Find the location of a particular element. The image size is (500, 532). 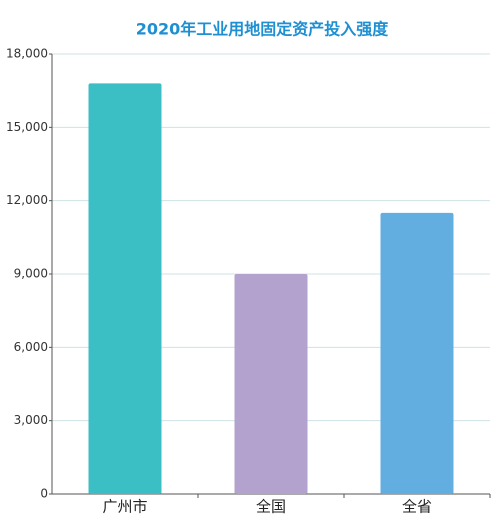

y-tick-label: 9,000 is located at coordinates (31, 274).